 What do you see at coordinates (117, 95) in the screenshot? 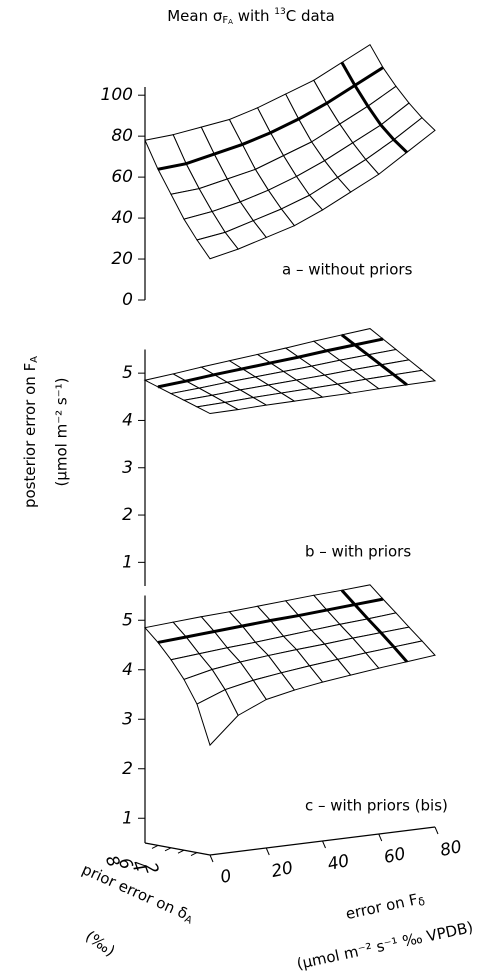
I see `z-tick-label: 100` at bounding box center [117, 95].